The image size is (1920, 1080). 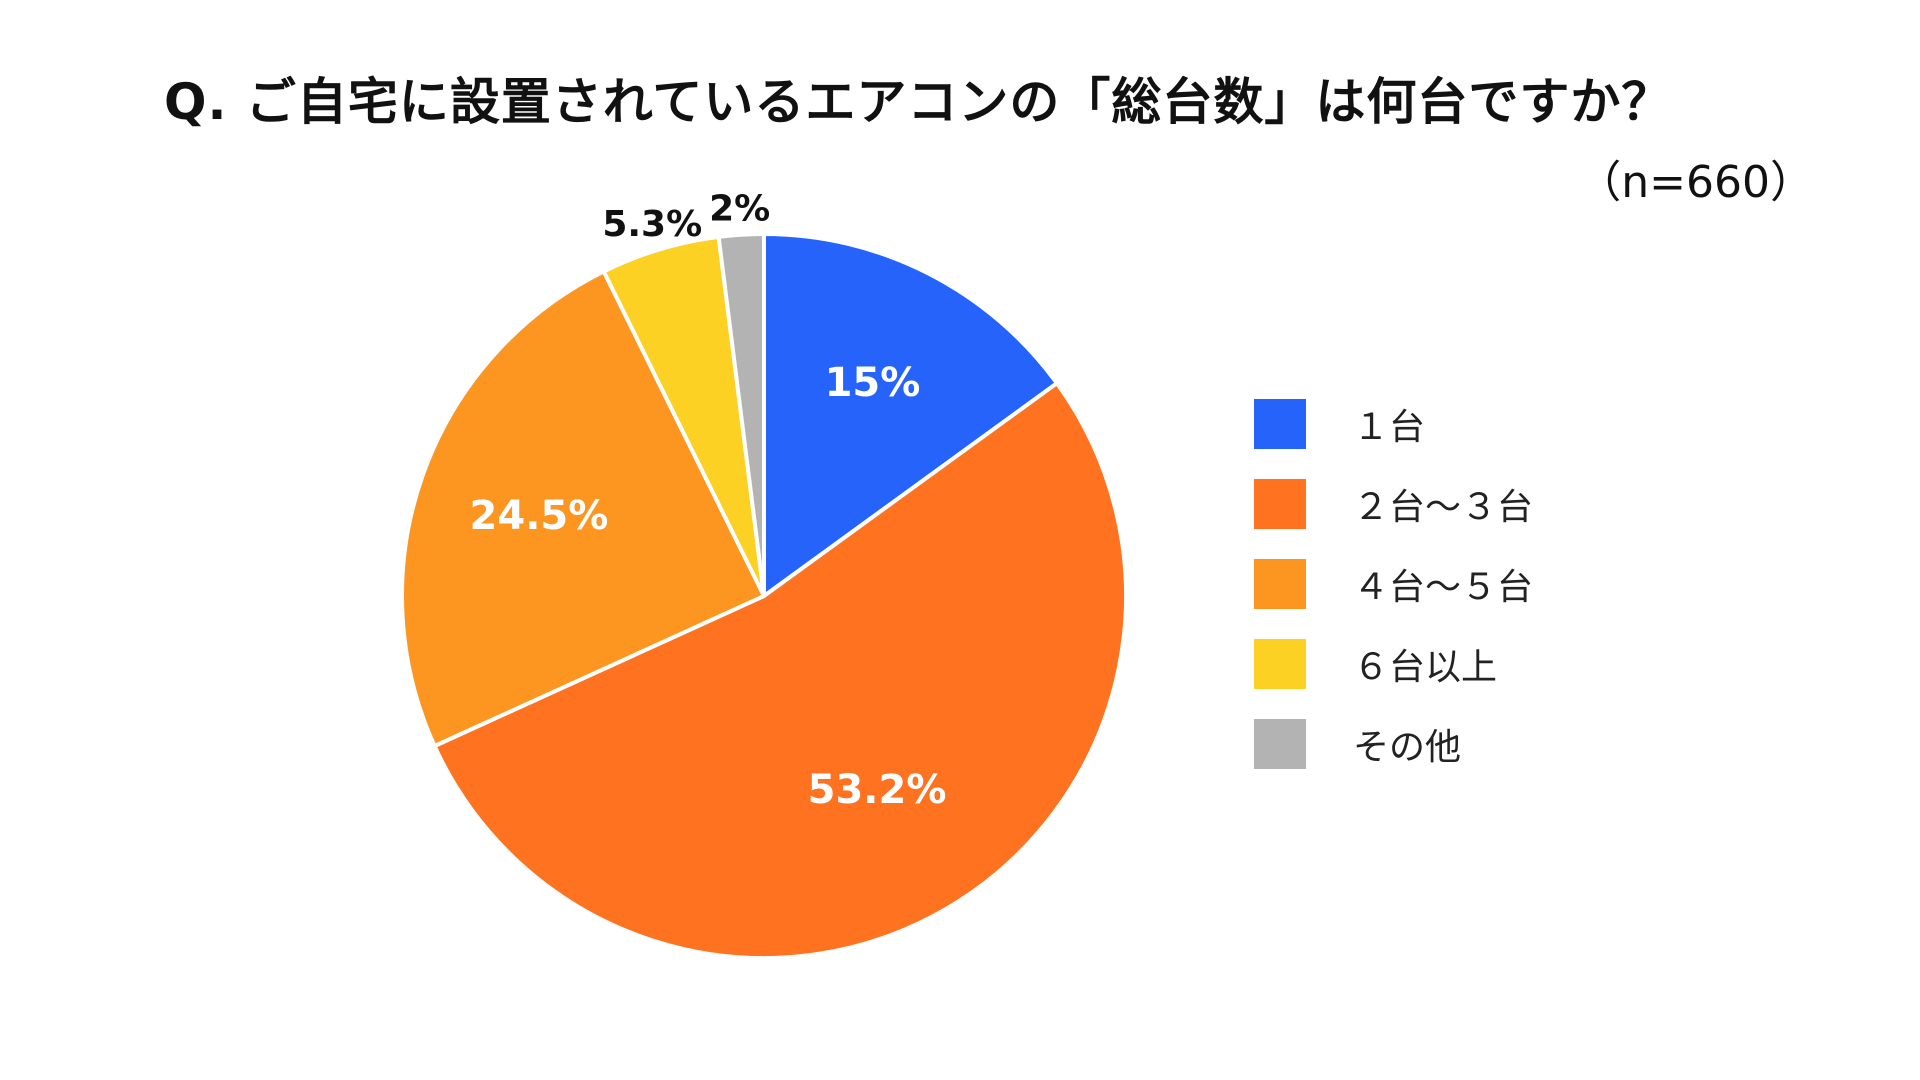 What do you see at coordinates (1425, 667) in the screenshot?
I see `legend-label: ６台以上` at bounding box center [1425, 667].